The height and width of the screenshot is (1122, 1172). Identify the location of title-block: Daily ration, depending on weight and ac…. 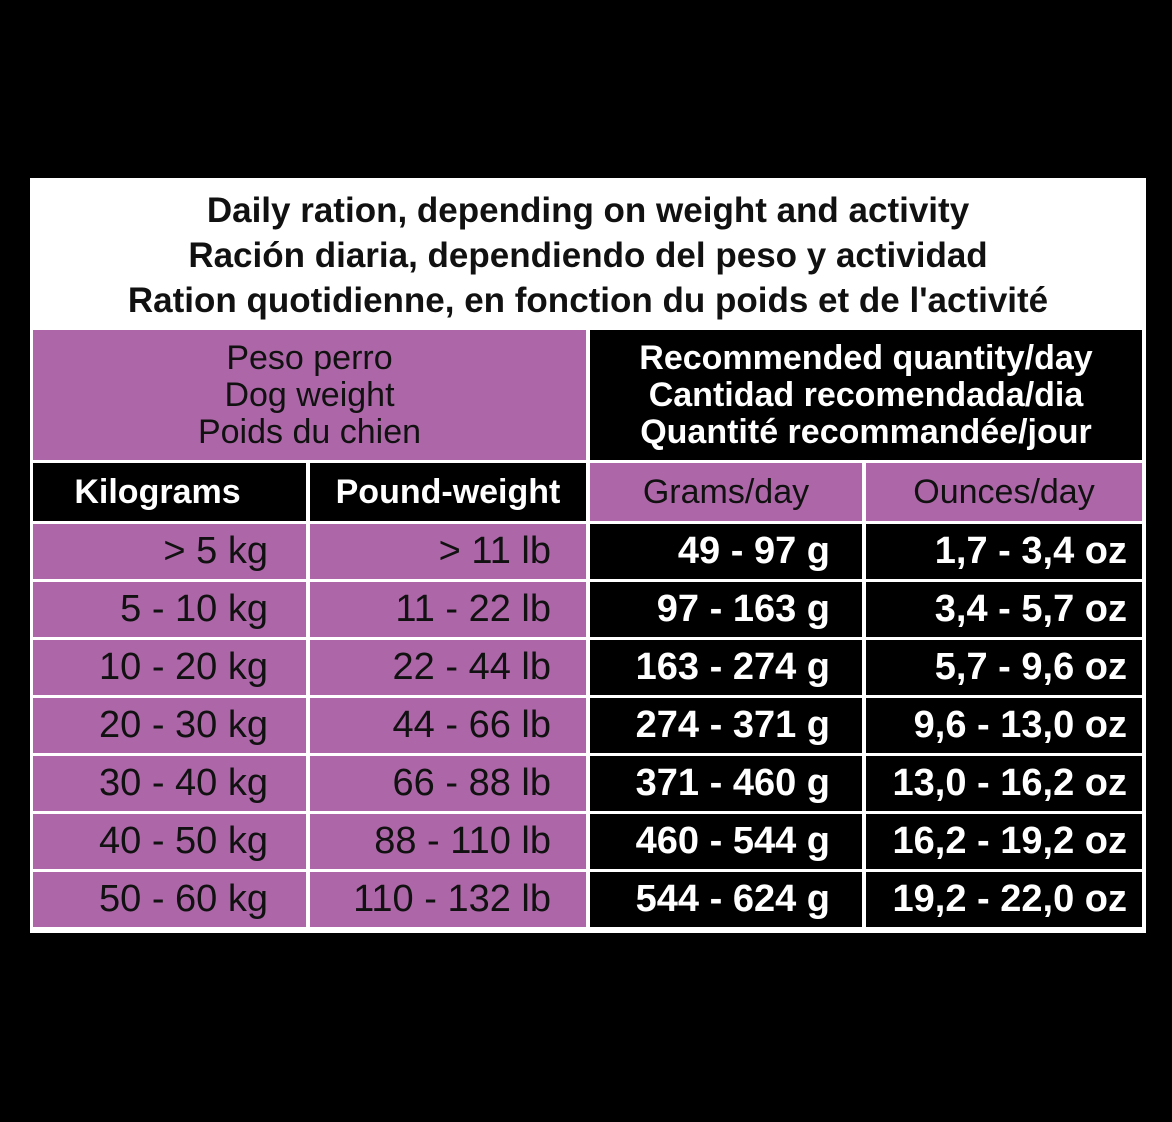
(588, 254).